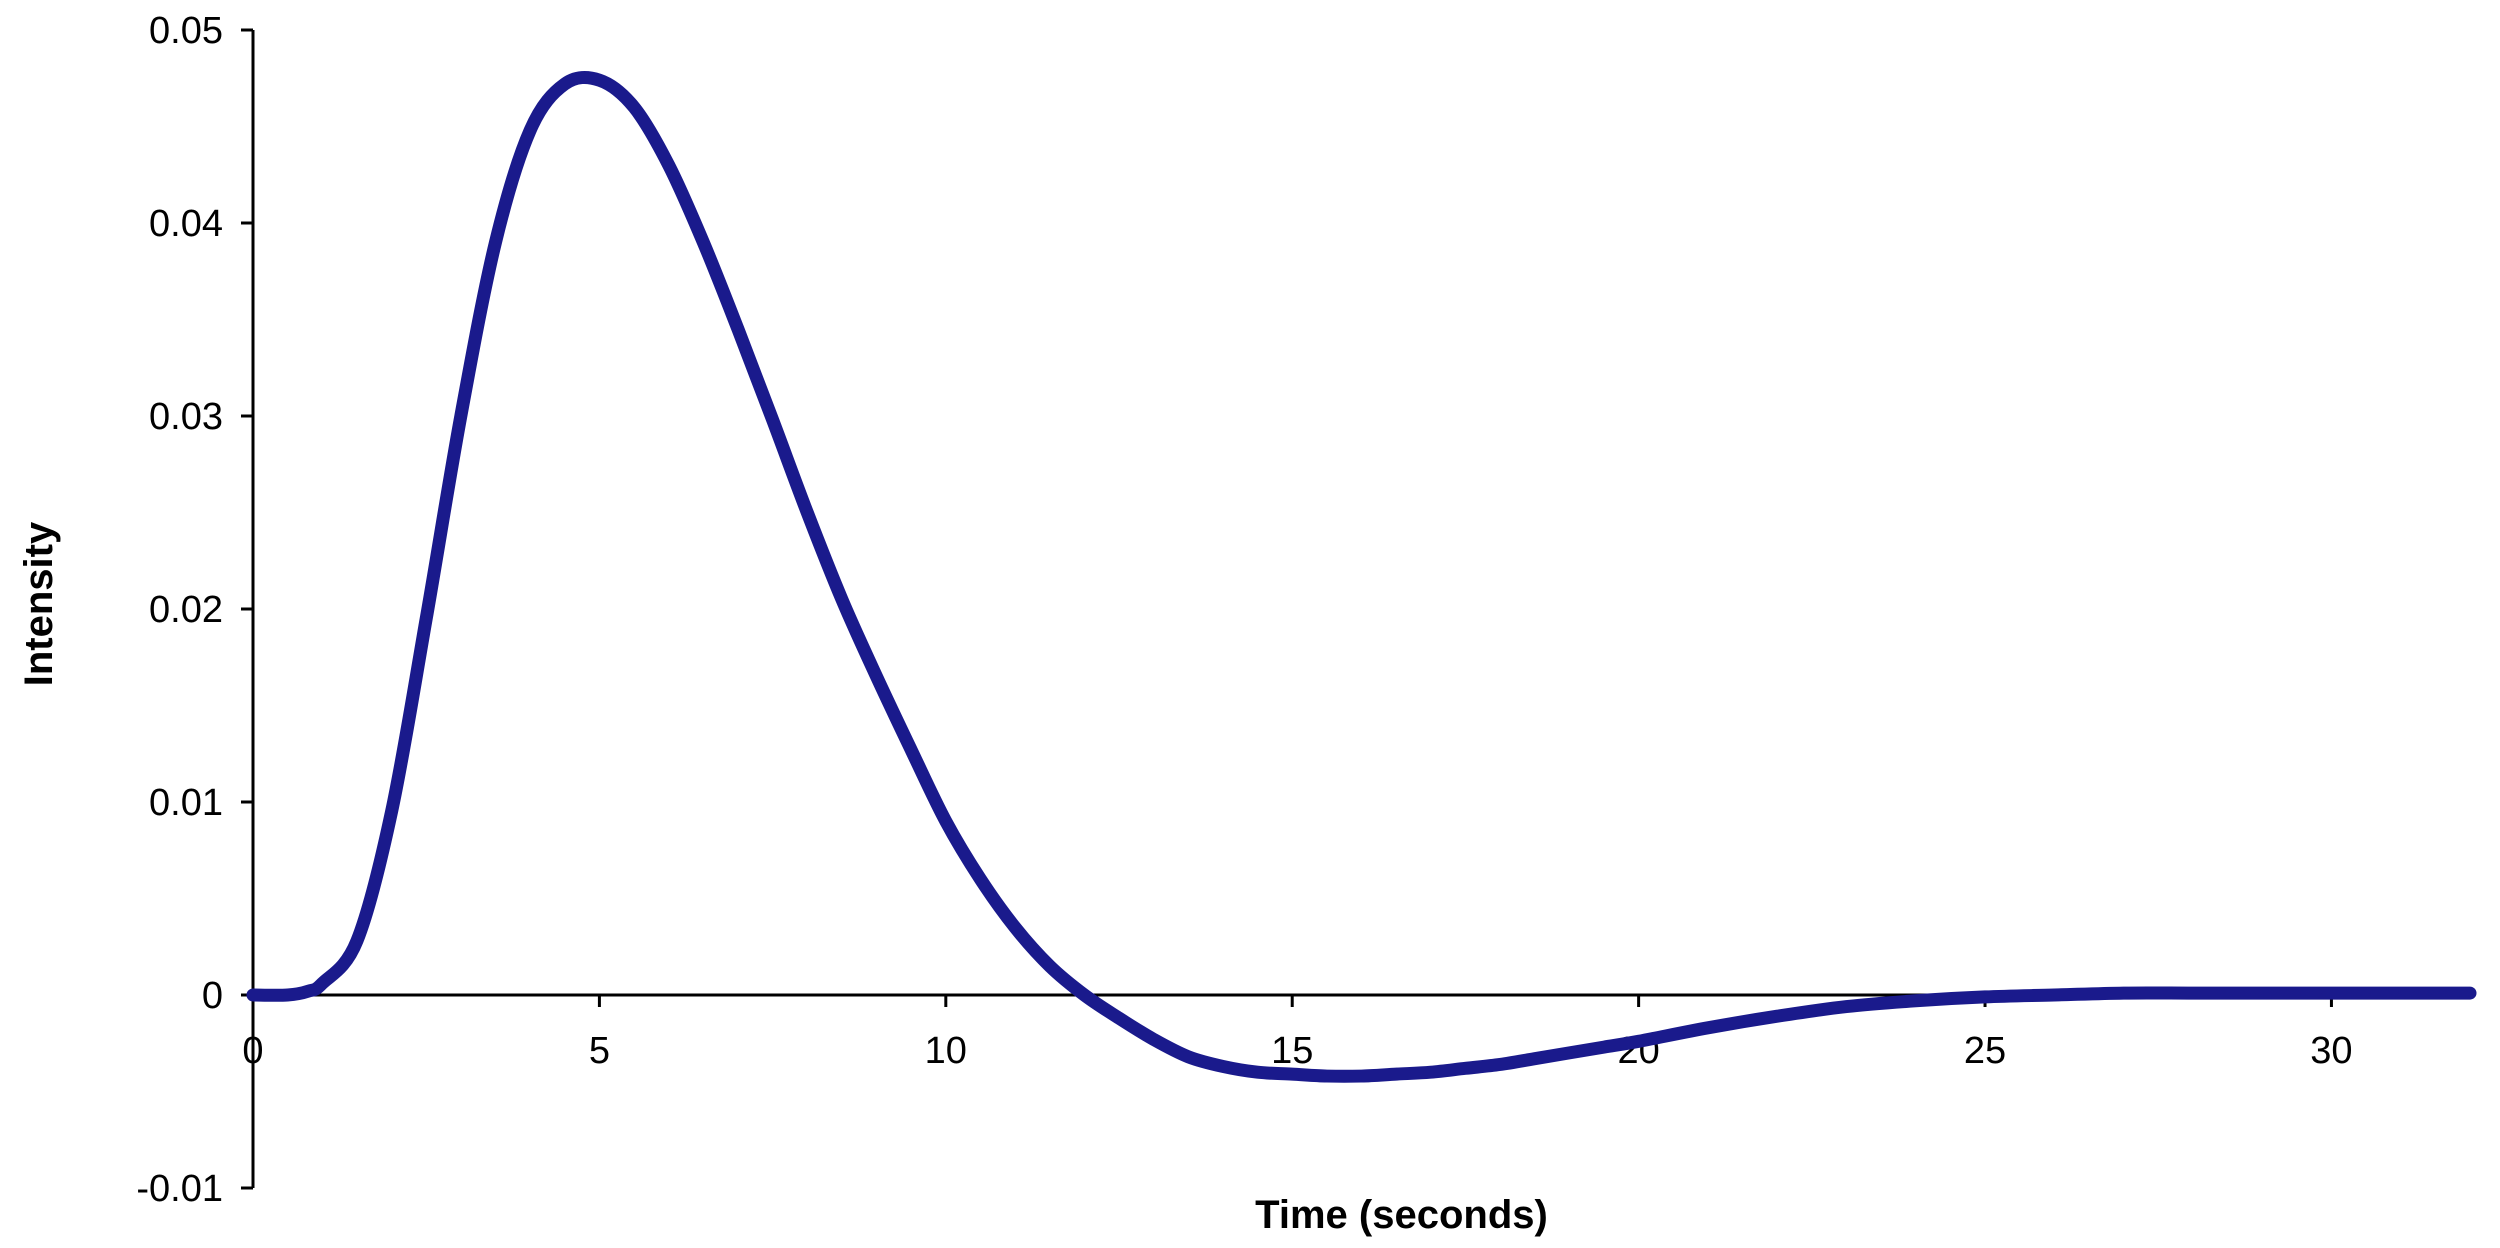 This screenshot has width=2500, height=1248. I want to click on y-tick-label: 0, so click(212, 996).